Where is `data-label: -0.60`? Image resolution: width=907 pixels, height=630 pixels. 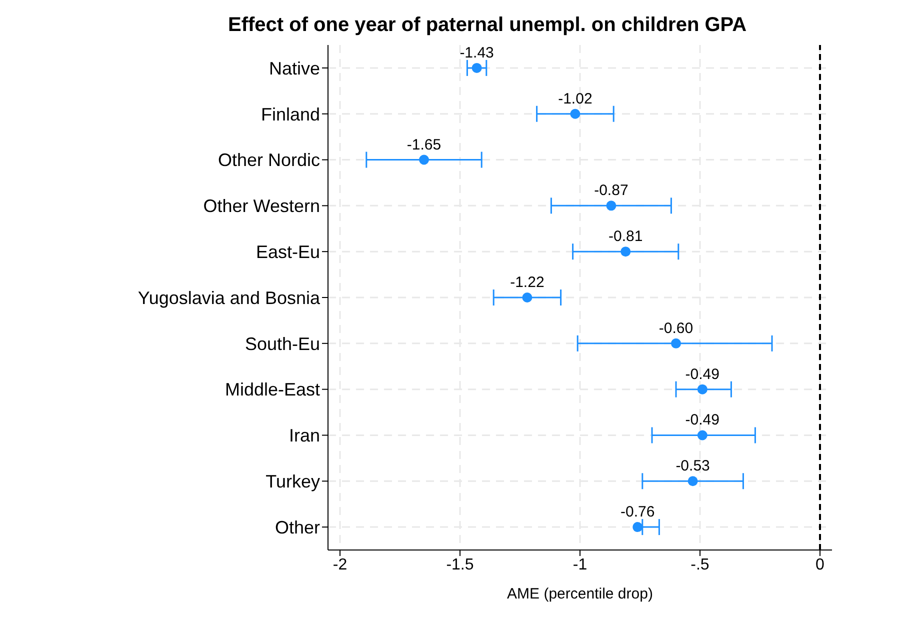
data-label: -0.60 is located at coordinates (676, 328).